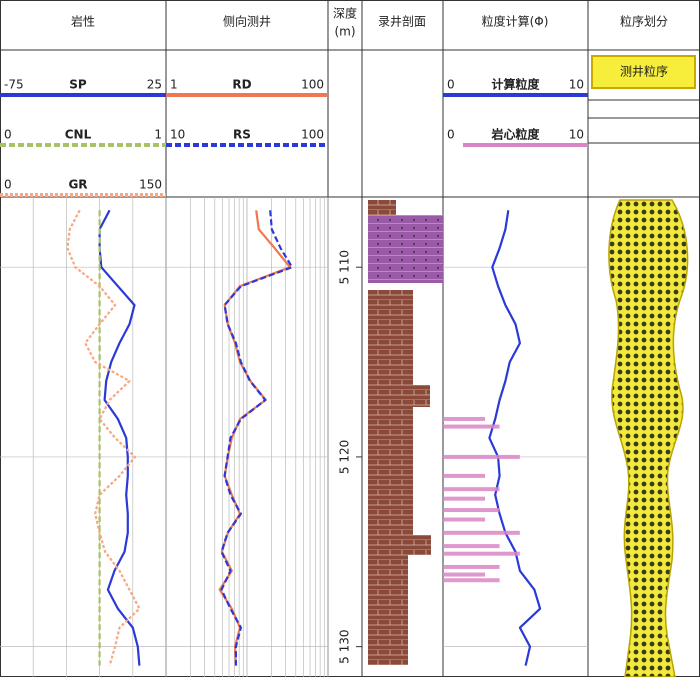  What do you see at coordinates (345, 646) in the screenshot?
I see `depth-tick-label: 5 130` at bounding box center [345, 646].